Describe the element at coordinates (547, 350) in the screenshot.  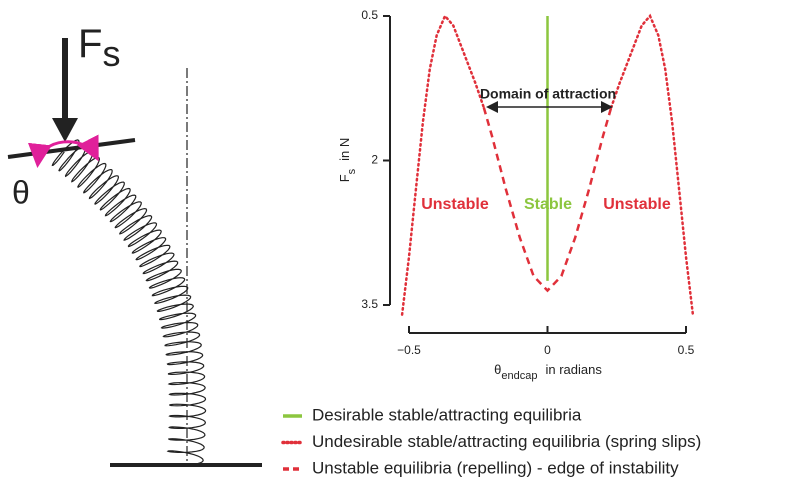
I see `x-tick-label: 0` at that location.